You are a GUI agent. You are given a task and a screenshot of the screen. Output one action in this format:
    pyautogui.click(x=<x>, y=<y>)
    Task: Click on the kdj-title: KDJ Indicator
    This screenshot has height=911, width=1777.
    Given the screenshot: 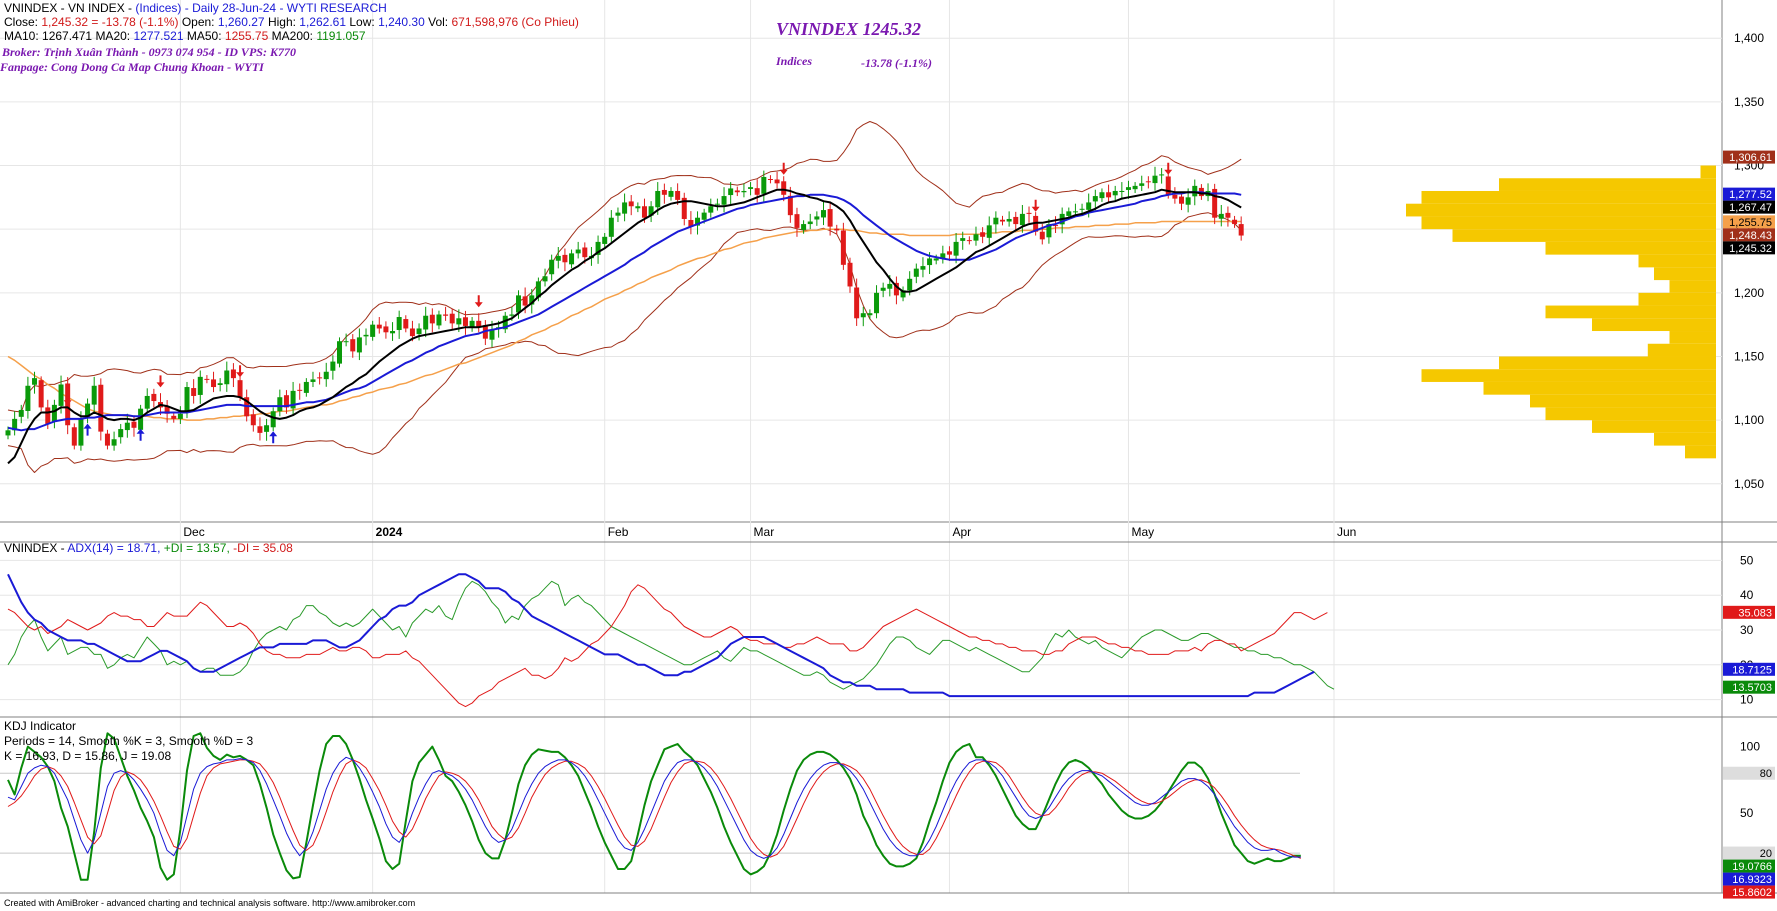 What is the action you would take?
    pyautogui.click(x=40, y=726)
    